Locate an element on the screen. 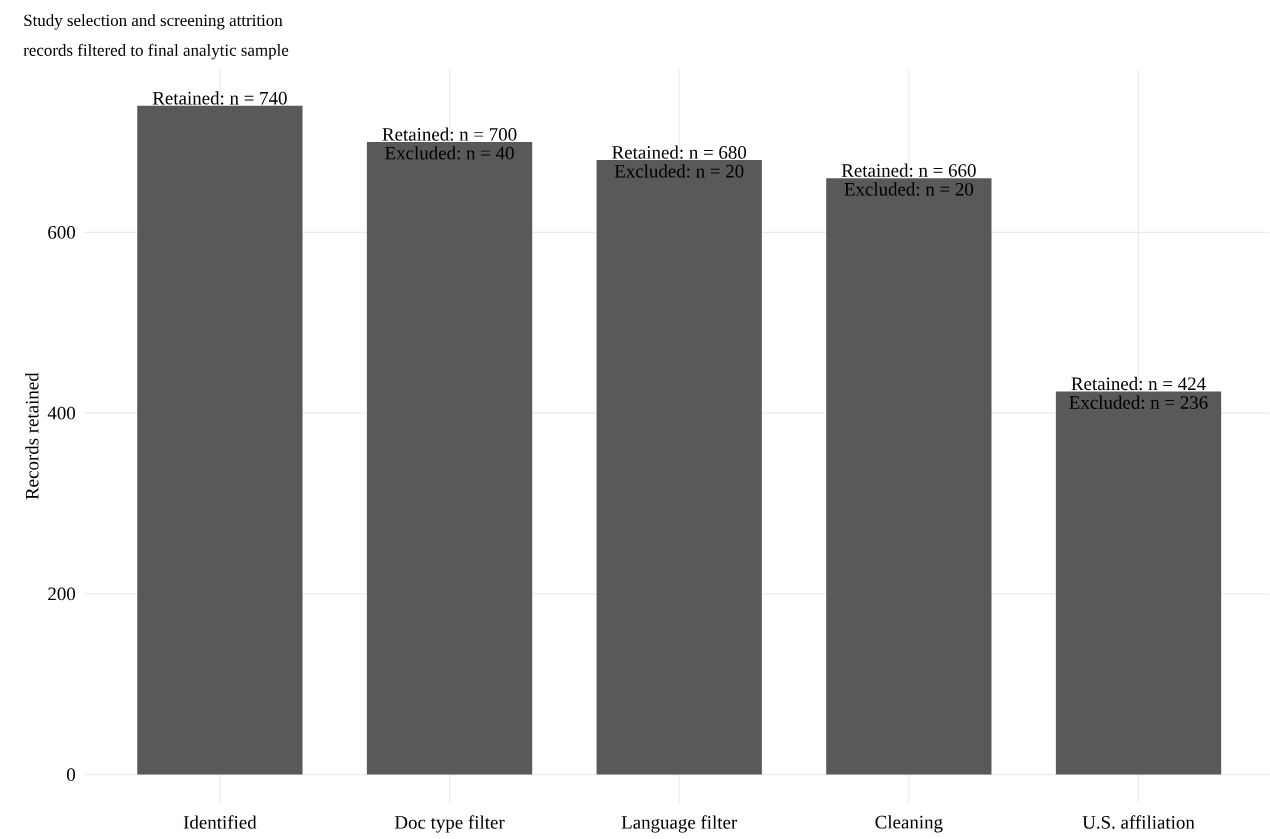  x-tick-label: Identified is located at coordinates (220, 822).